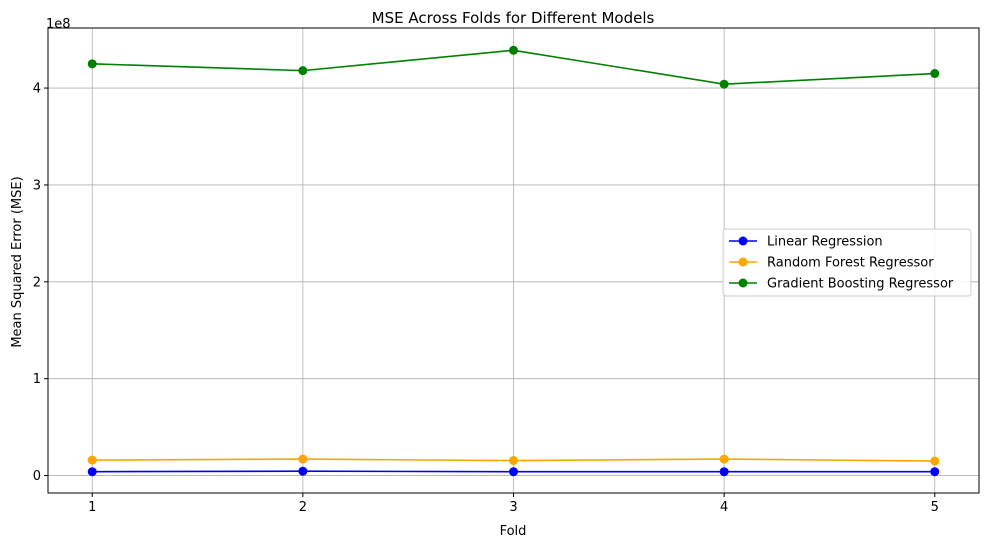 Image resolution: width=988 pixels, height=547 pixels. What do you see at coordinates (513, 18) in the screenshot?
I see `chart-title: MSE Across Folds for Different Models` at bounding box center [513, 18].